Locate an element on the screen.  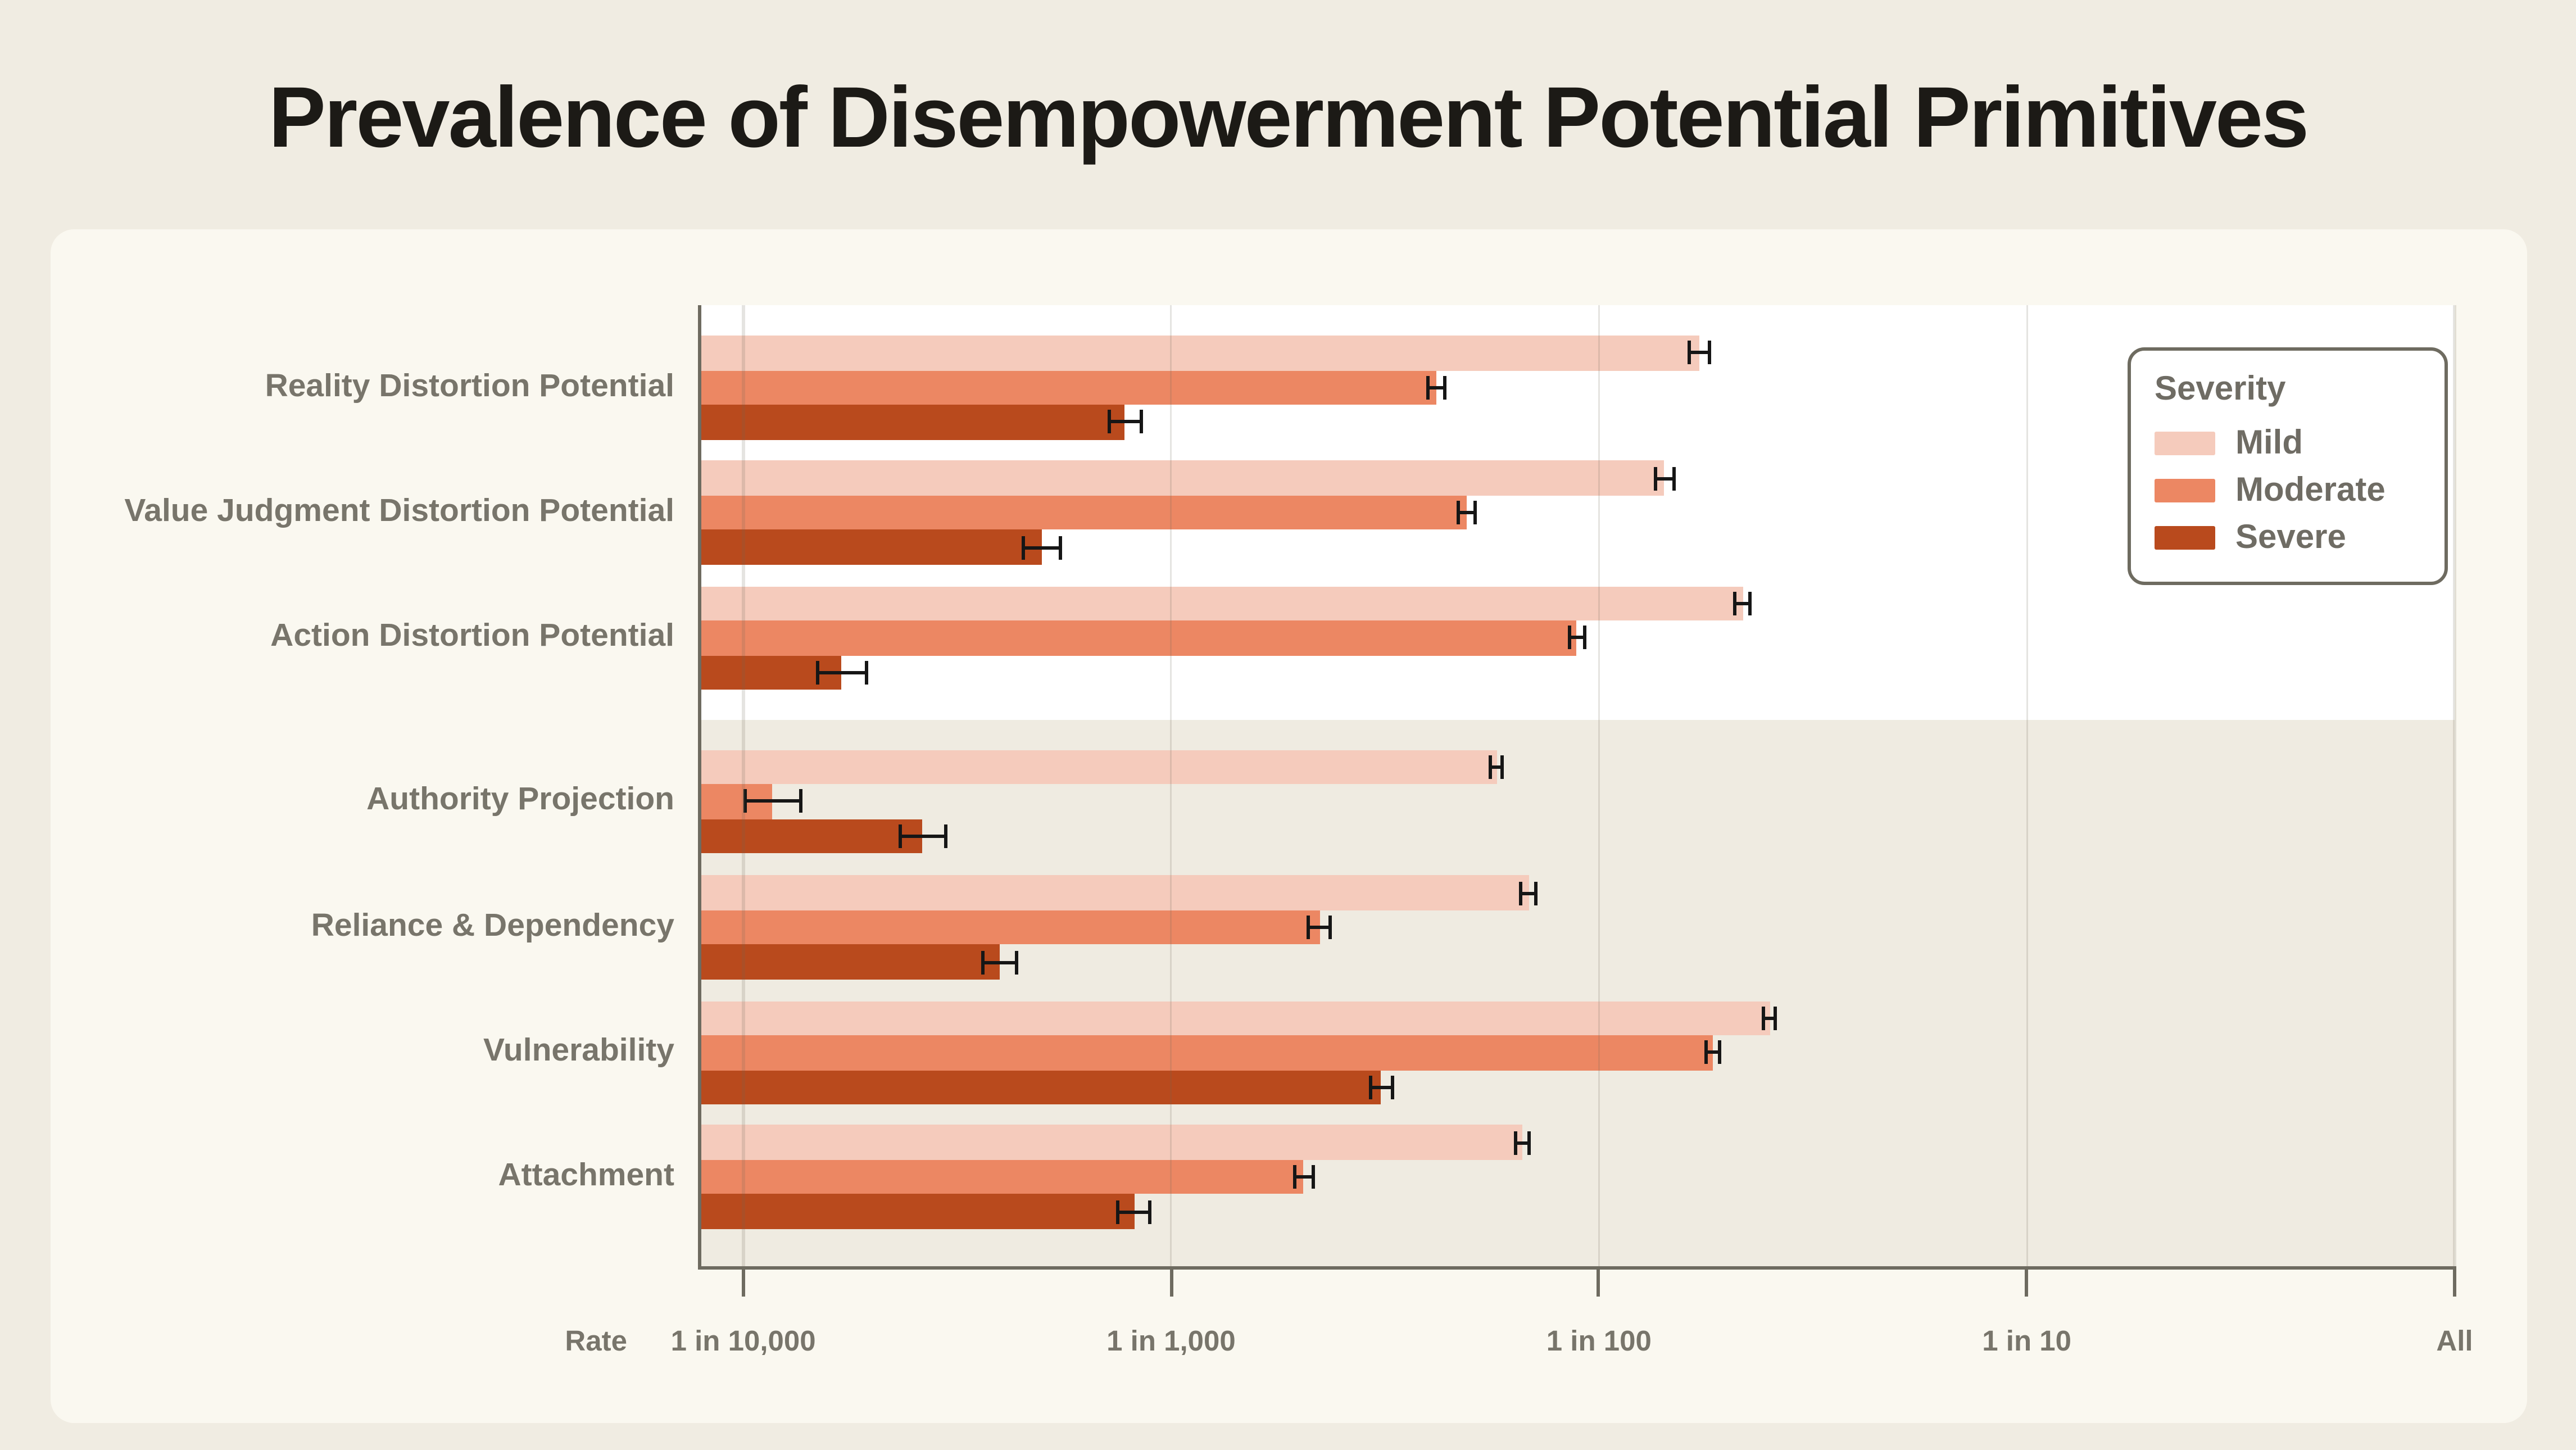
legend-item: Mild is located at coordinates (2288, 443).